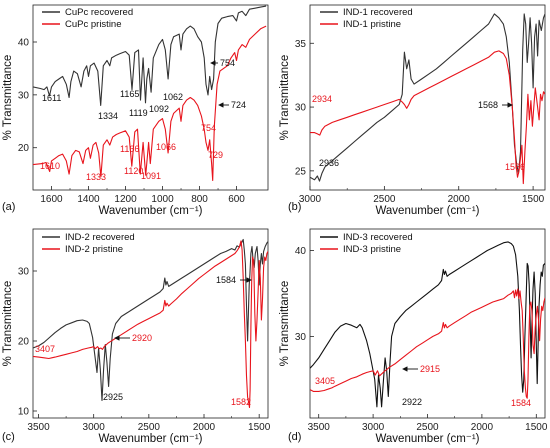 Image resolution: width=550 pixels, height=448 pixels. What do you see at coordinates (8, 437) in the screenshot?
I see `panel-label: (c)` at bounding box center [8, 437].